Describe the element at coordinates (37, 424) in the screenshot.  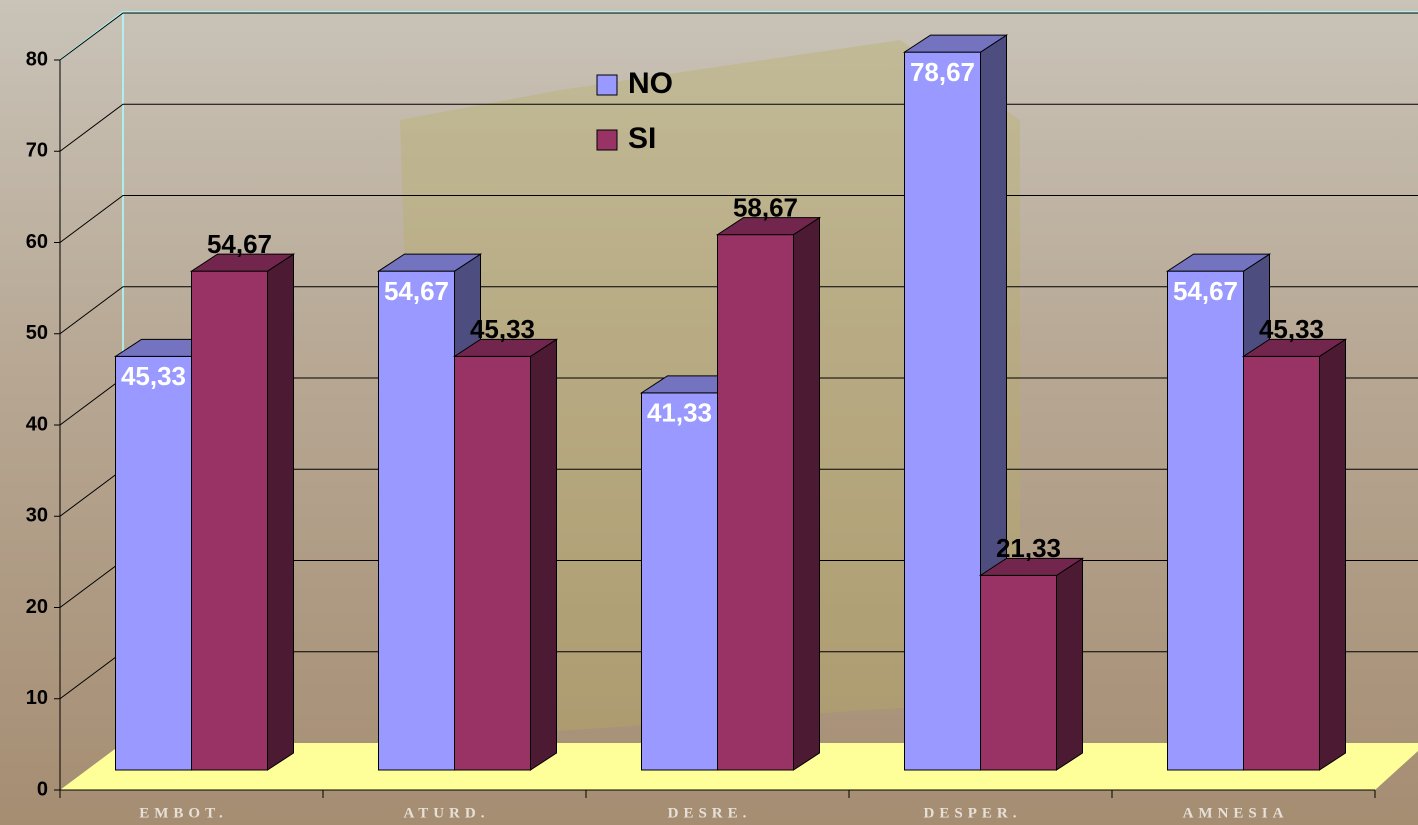
I see `y-tick-label: 40` at that location.